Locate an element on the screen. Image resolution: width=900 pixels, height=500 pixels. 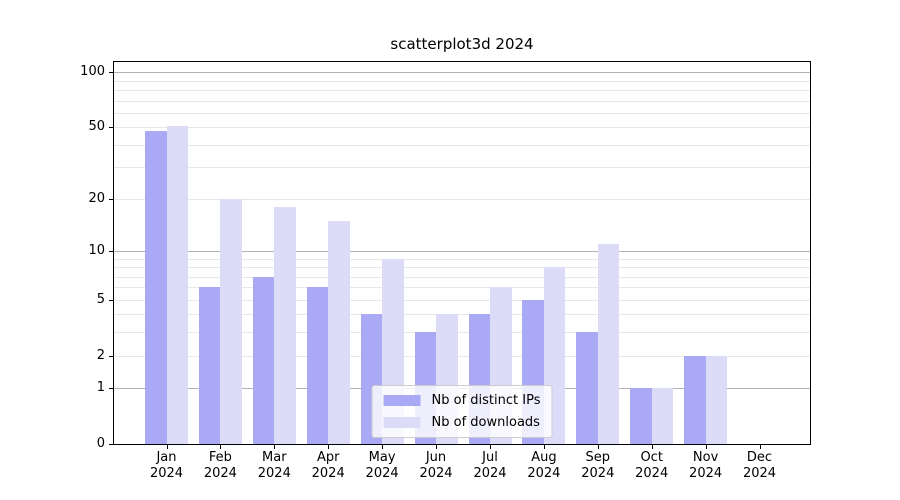
x-tick-mark-dec-2024 is located at coordinates (760, 447).